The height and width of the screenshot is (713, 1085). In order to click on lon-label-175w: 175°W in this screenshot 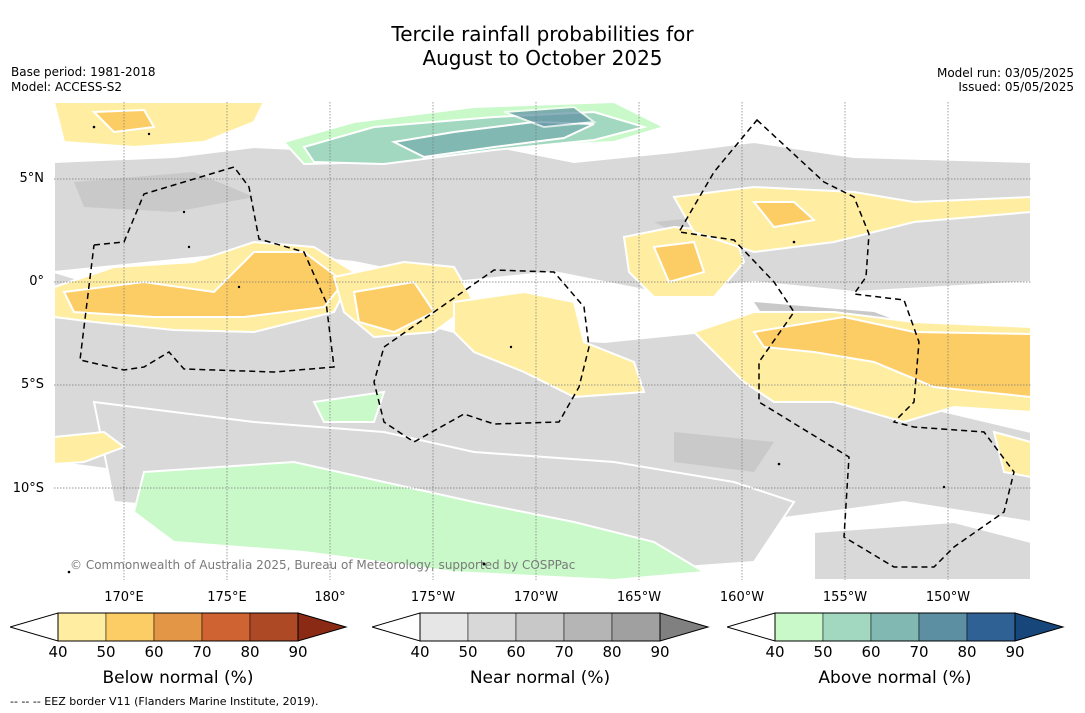, I will do `click(433, 597)`.